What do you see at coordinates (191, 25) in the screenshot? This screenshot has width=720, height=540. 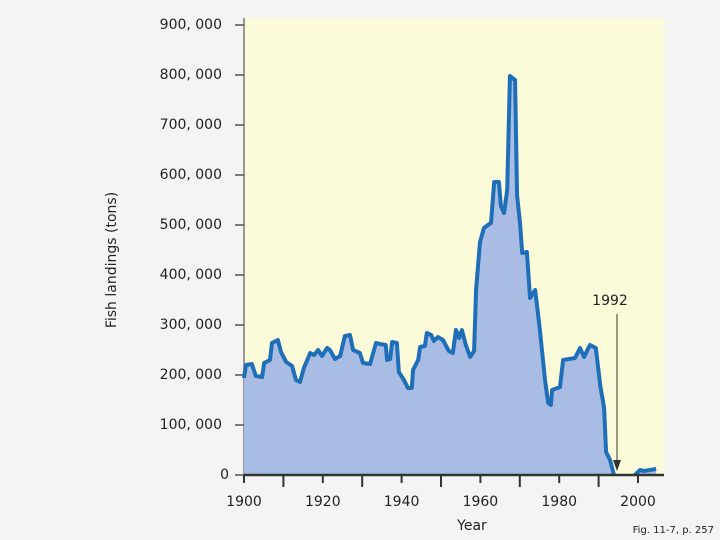 I see `y-tick-label: 900, 000` at bounding box center [191, 25].